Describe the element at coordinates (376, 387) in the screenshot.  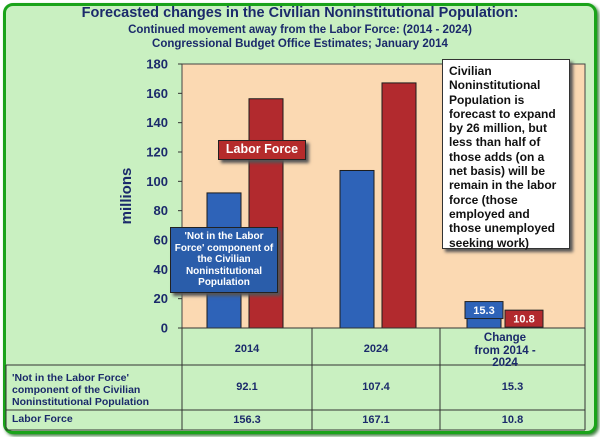
I see `table-cell: 107.4` at that location.